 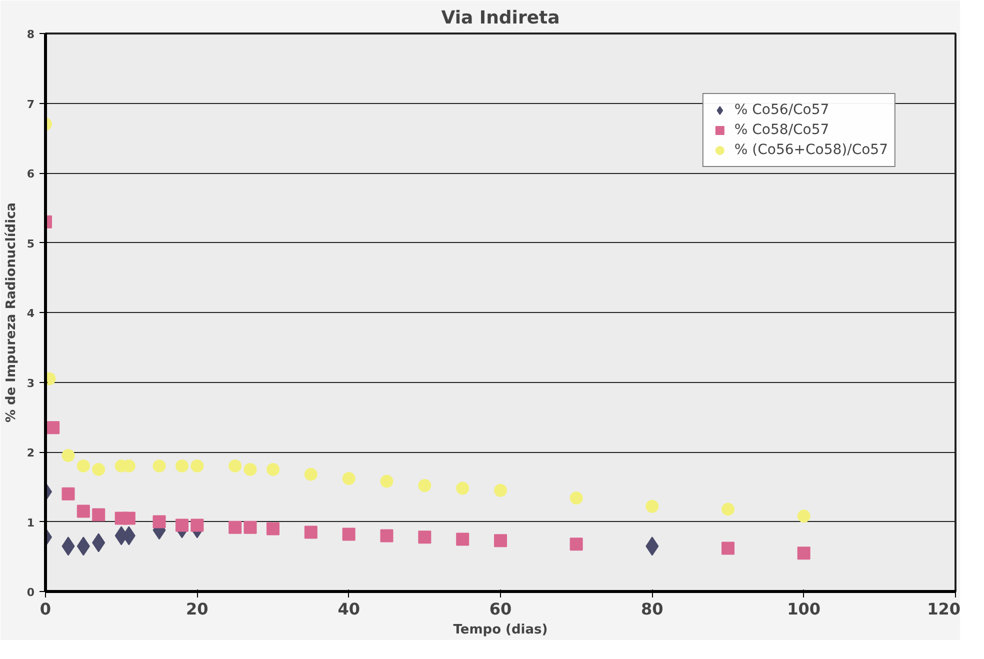 I want to click on legend-label: % (Co56+Co58)/Co57, so click(x=811, y=150).